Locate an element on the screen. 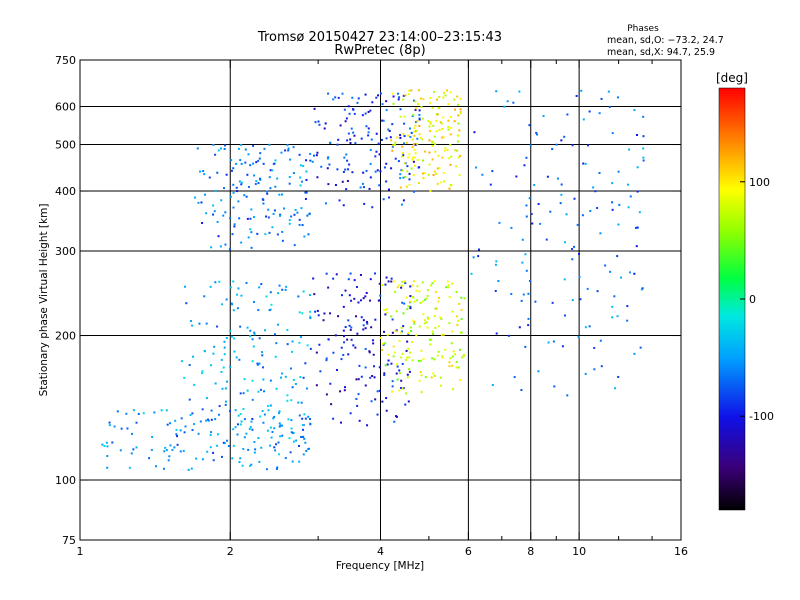  x-tick-label: 4 is located at coordinates (380, 551).